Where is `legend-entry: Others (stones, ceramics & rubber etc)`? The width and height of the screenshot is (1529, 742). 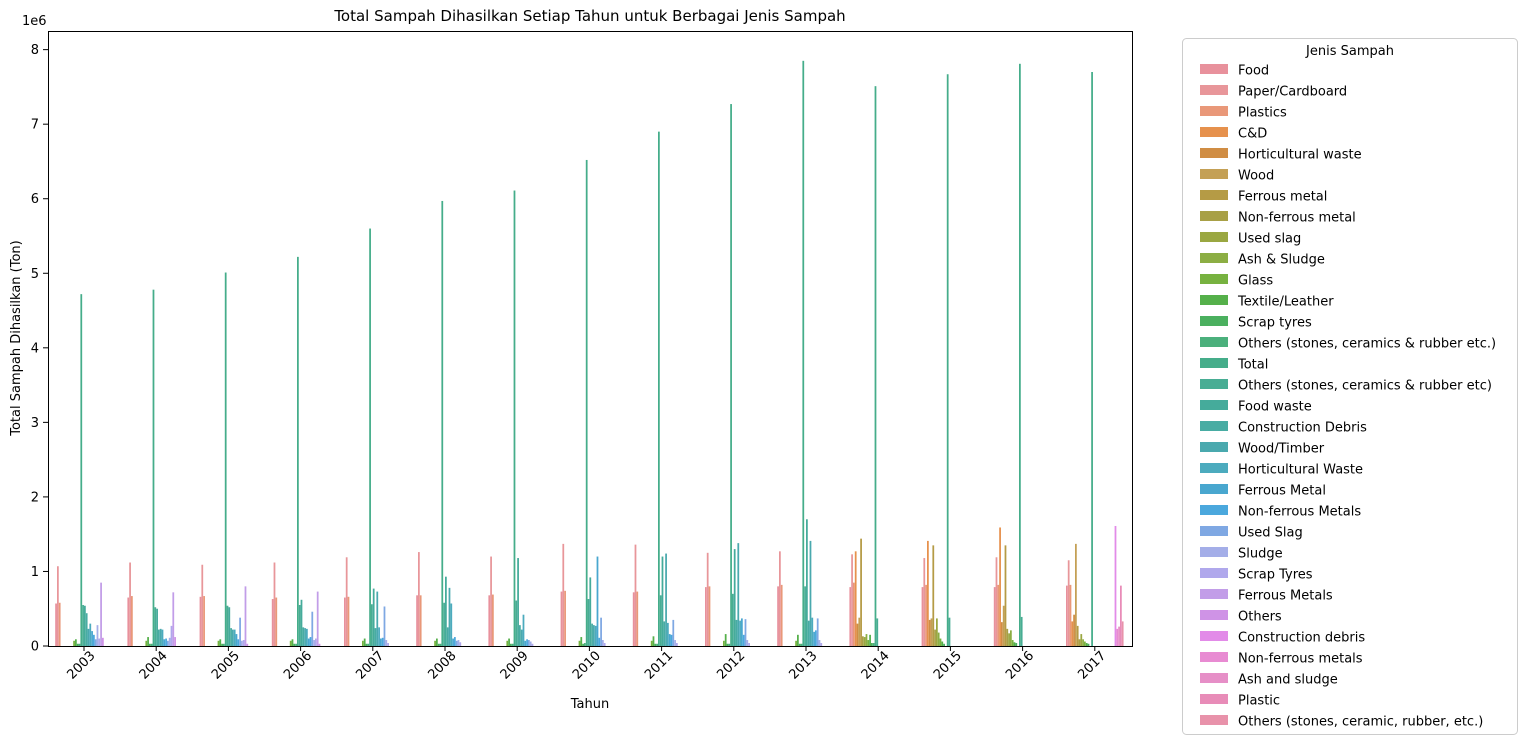
legend-entry: Others (stones, ceramics & rubber etc) is located at coordinates (1365, 386).